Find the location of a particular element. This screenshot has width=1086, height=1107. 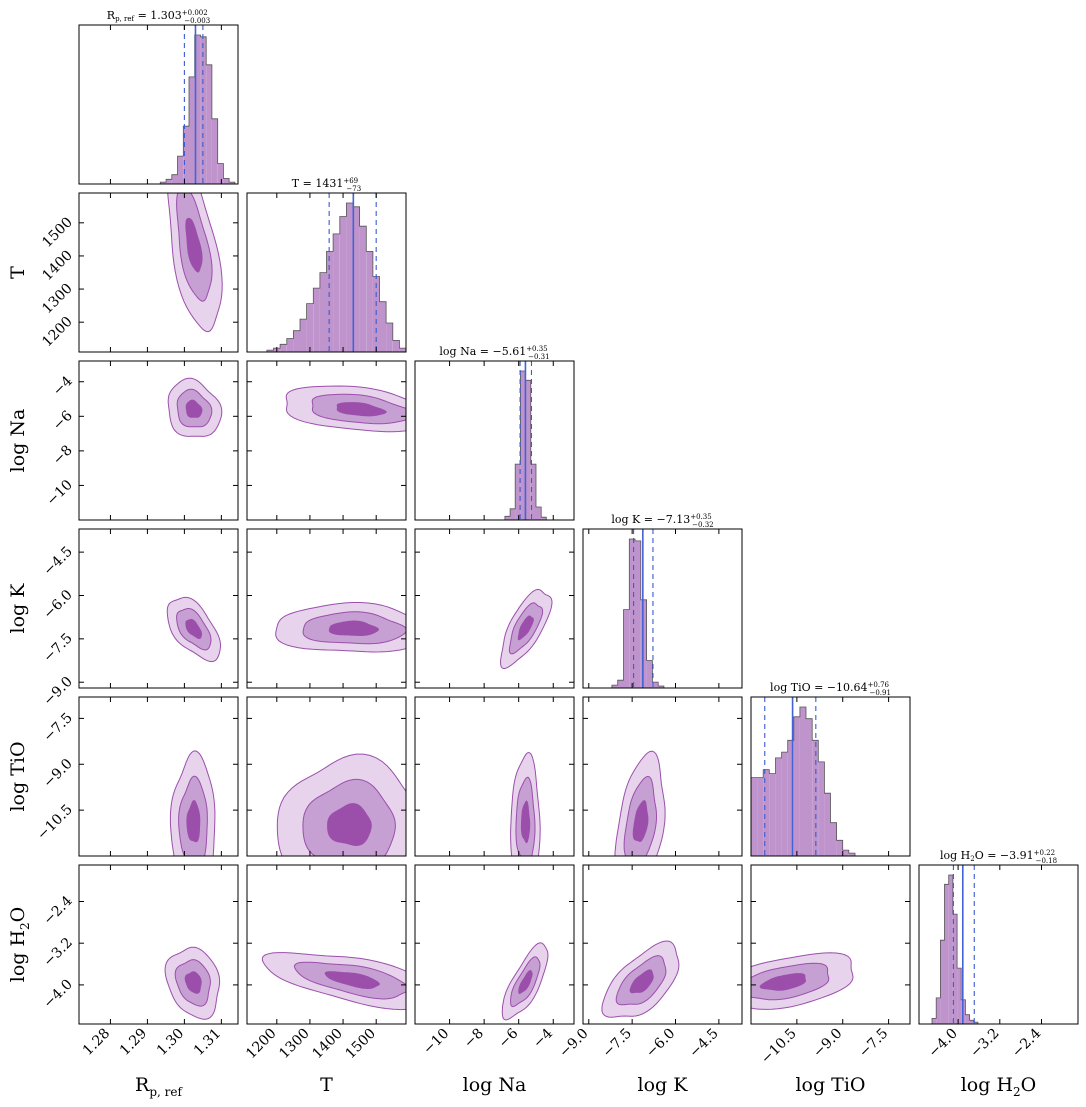

x-tick-label: 1.29 is located at coordinates (133, 1042).